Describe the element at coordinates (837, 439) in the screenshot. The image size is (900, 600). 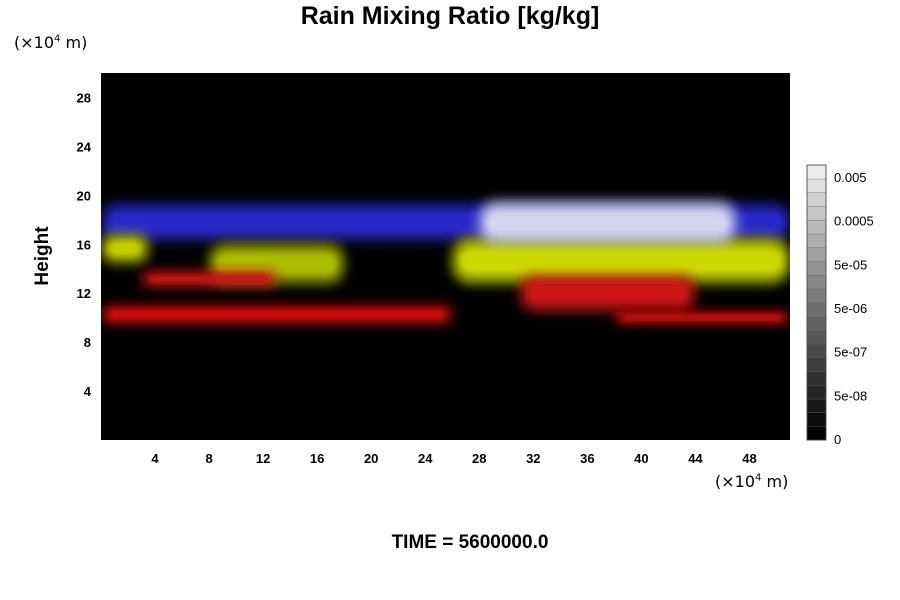
I see `colorbar-label: 0` at that location.